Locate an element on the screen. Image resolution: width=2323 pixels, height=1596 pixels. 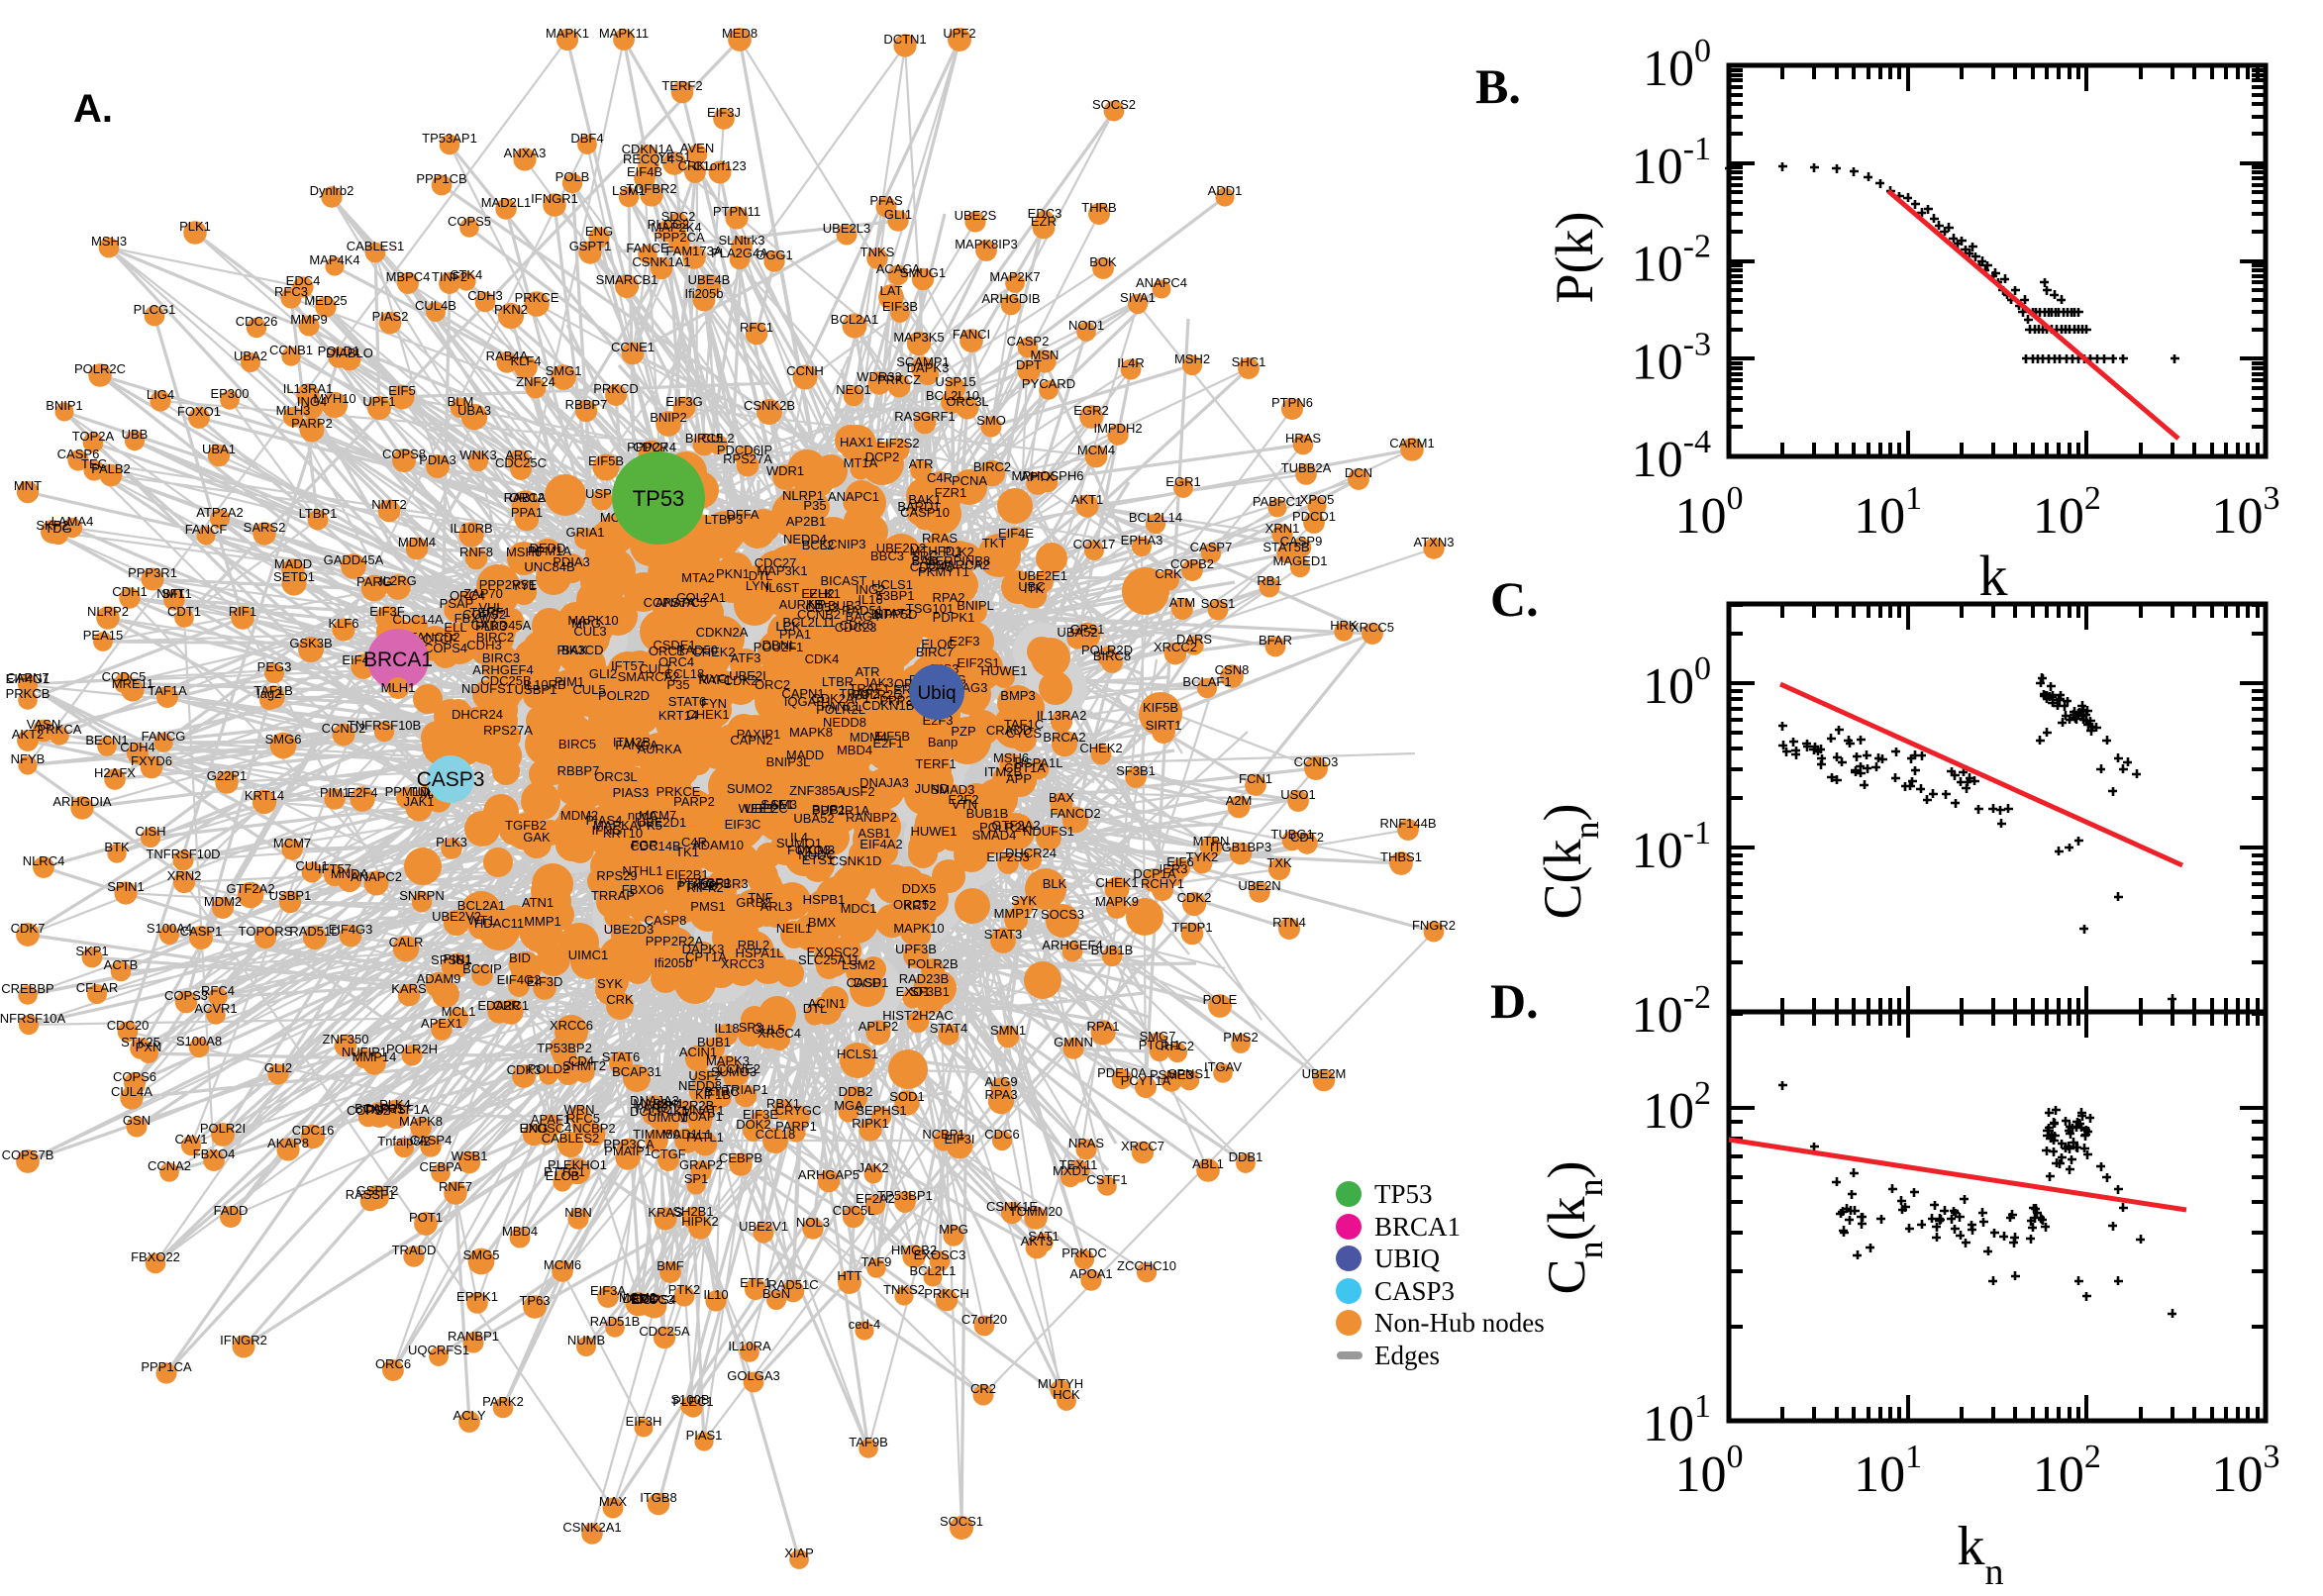
svg-text: EGR2 is located at coordinates (1090, 411).